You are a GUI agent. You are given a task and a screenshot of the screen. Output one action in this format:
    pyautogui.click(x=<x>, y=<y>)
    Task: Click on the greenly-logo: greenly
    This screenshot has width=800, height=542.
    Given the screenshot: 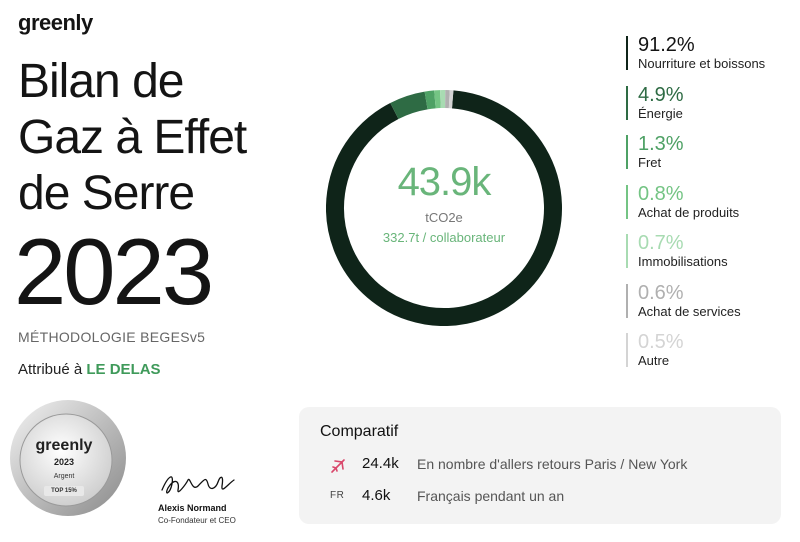 What is the action you would take?
    pyautogui.click(x=55, y=22)
    